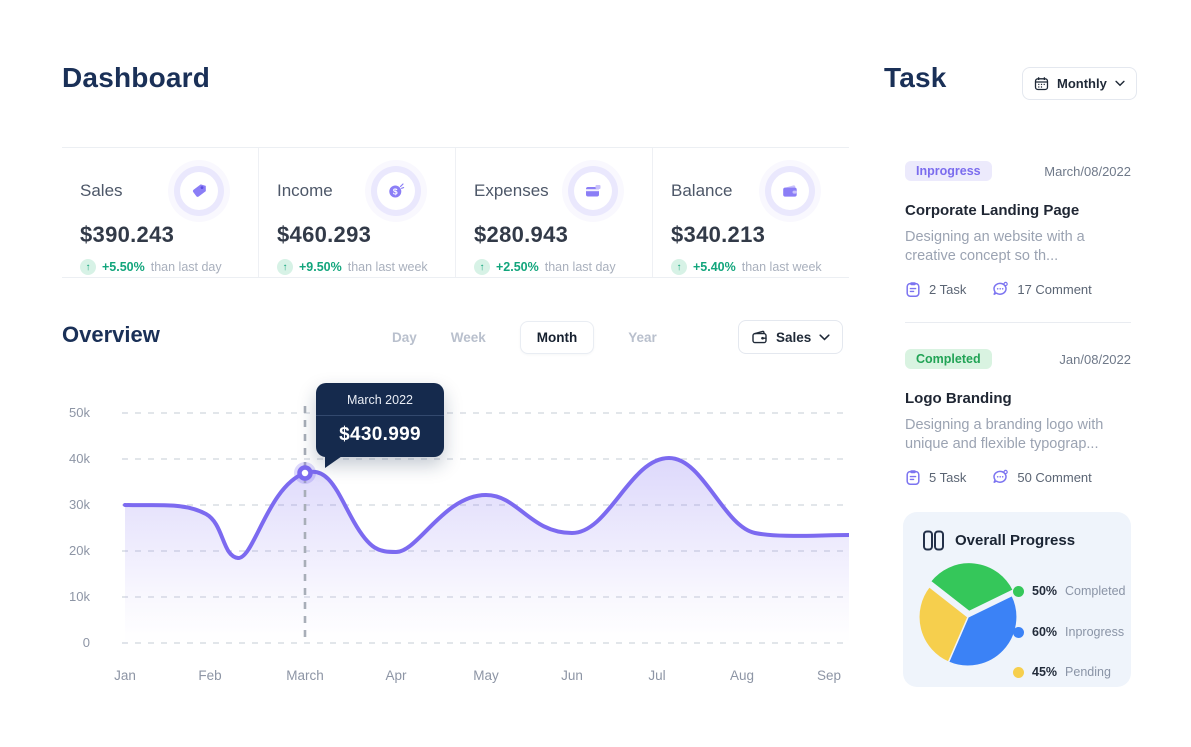 This screenshot has height=747, width=1191. Describe the element at coordinates (210, 675) in the screenshot. I see `x-tick: Feb` at that location.